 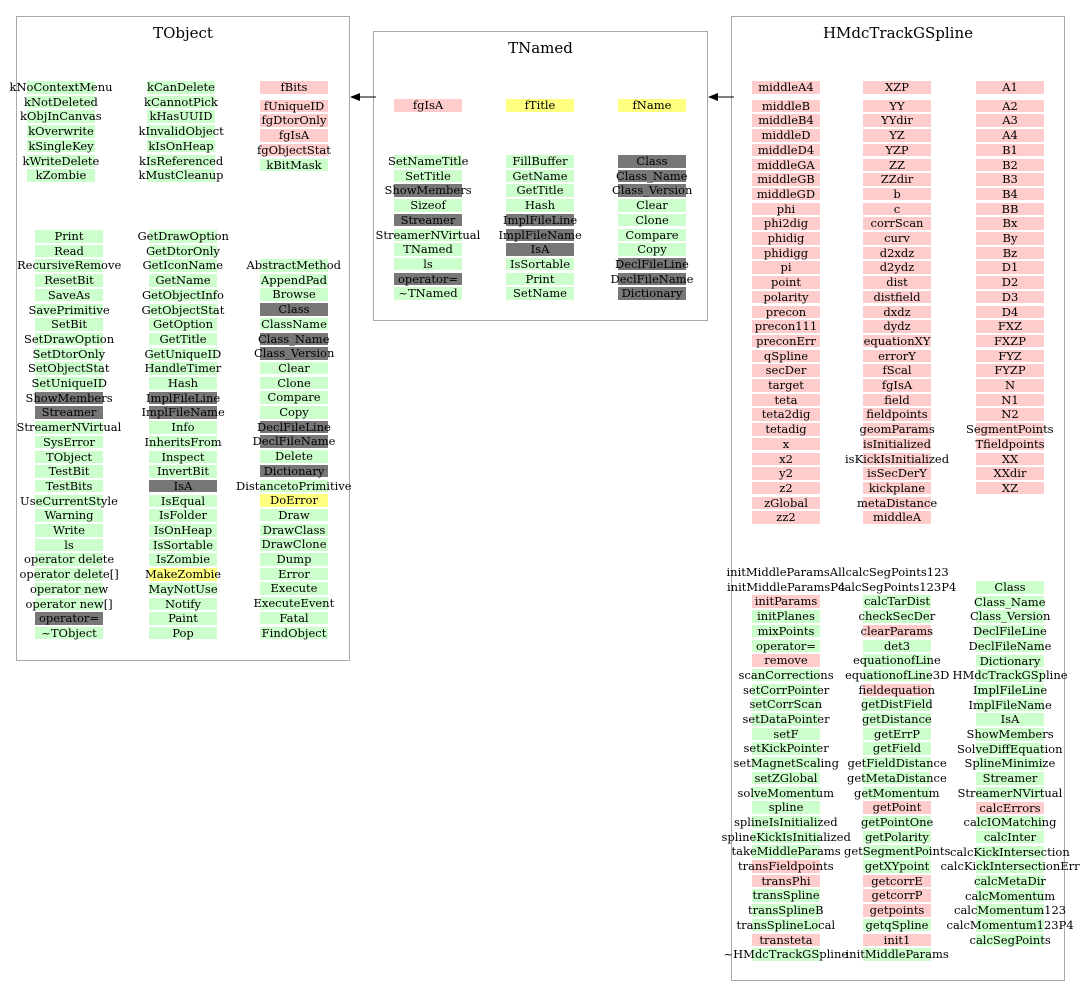 What do you see at coordinates (1010, 719) in the screenshot?
I see `member-hmdc-isa: IsA` at bounding box center [1010, 719].